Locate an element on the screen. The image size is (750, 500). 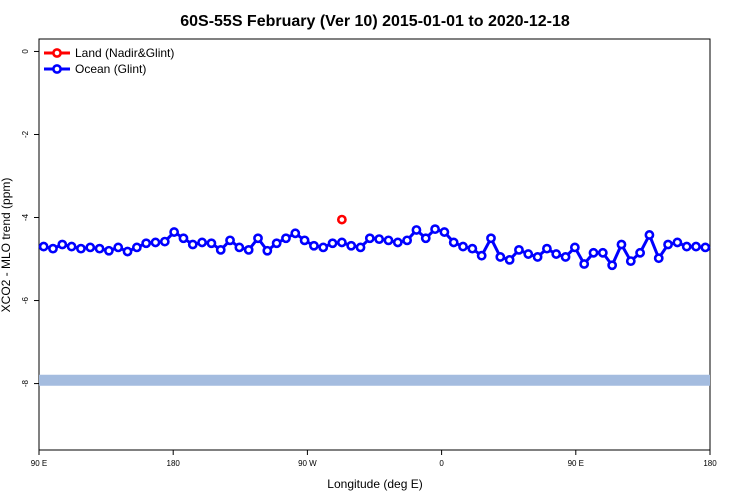
legend-entry-label: Ocean (Glint) is located at coordinates (110, 69).